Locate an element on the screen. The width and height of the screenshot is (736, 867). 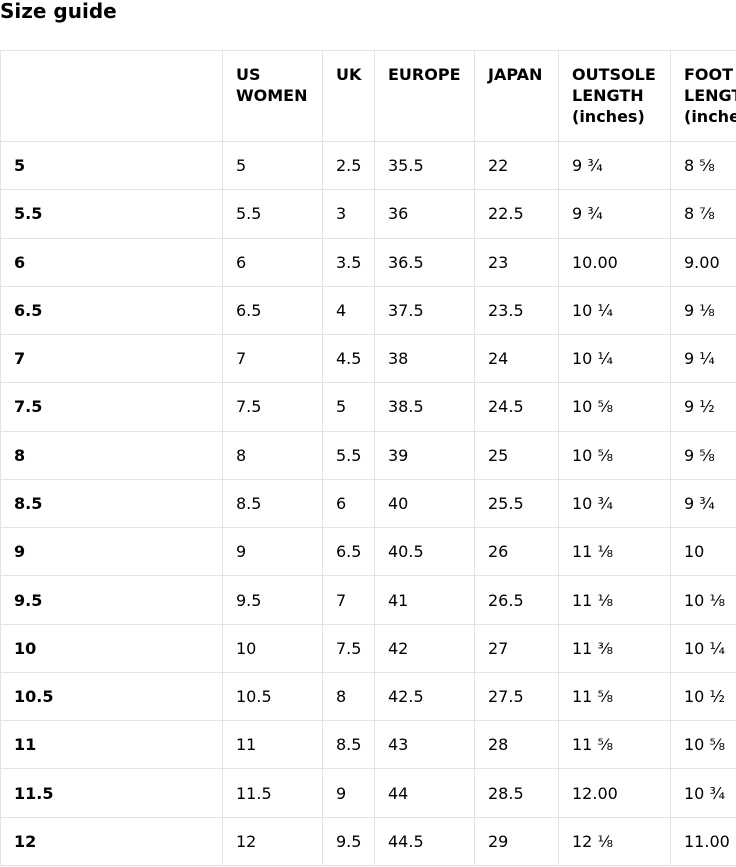
table-cell: 9 ⅛ is located at coordinates (703, 310).